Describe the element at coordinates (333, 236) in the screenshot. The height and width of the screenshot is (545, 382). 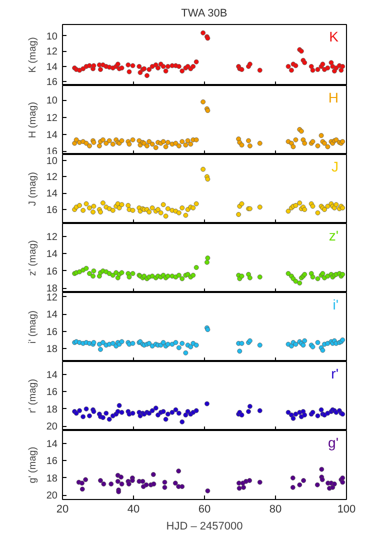
I see `series-label: z'` at that location.